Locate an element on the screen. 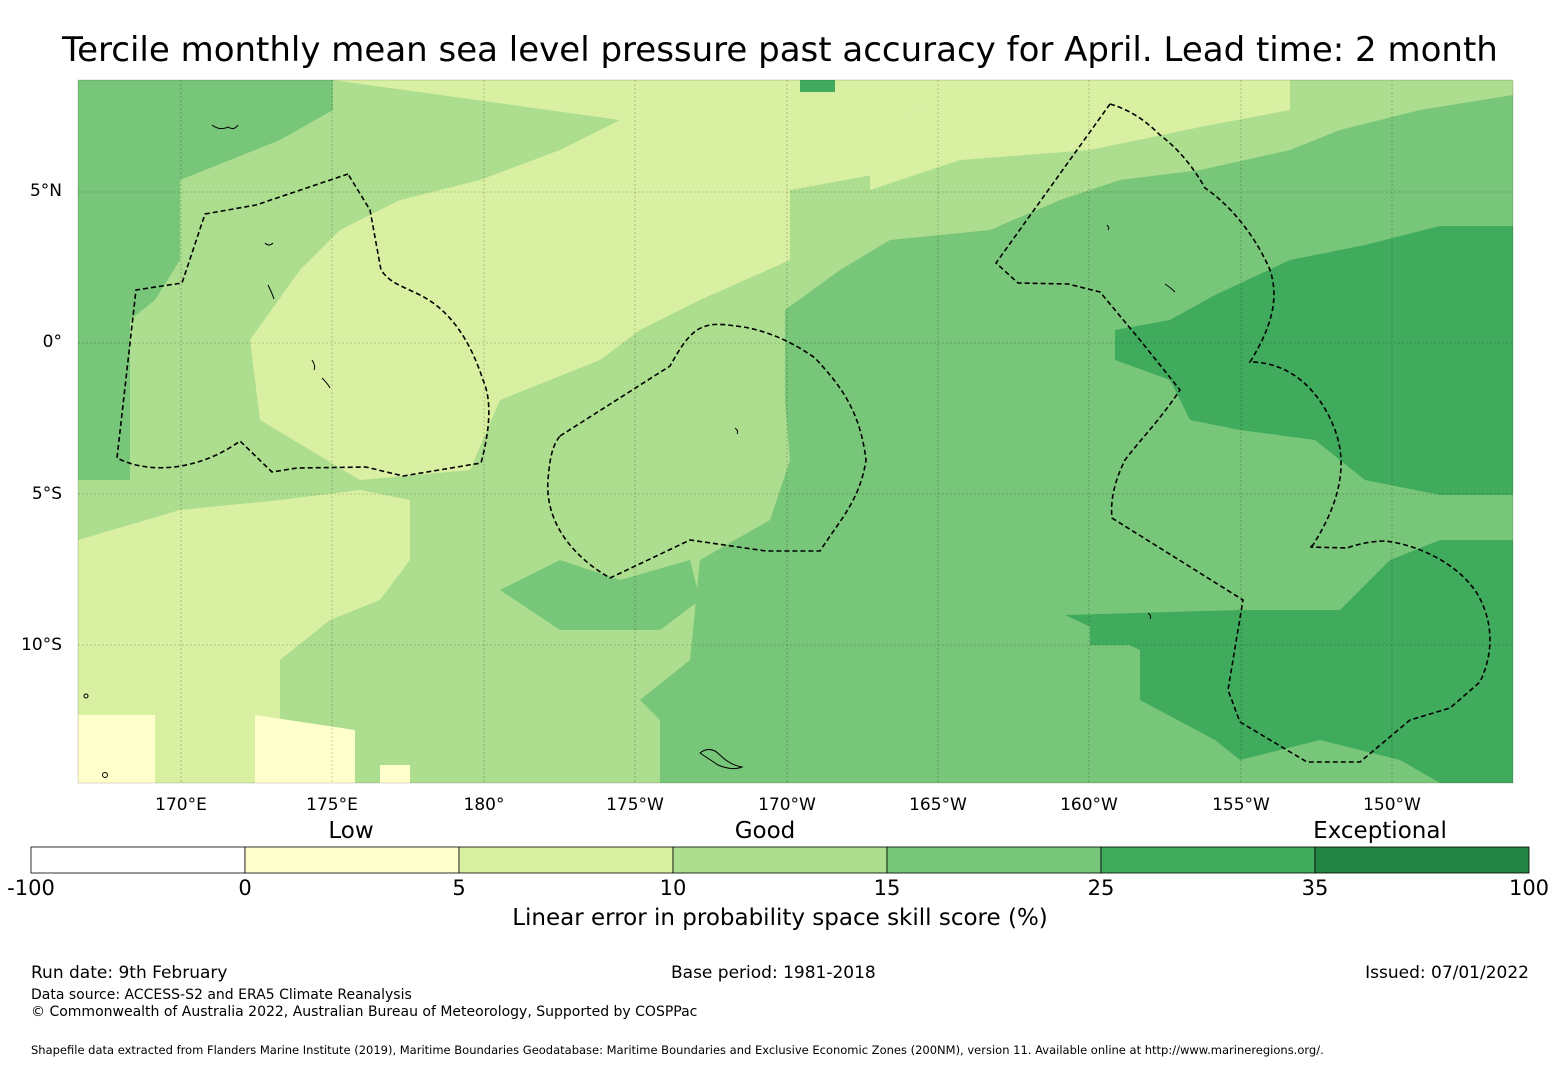  colorbar is located at coordinates (780, 860).